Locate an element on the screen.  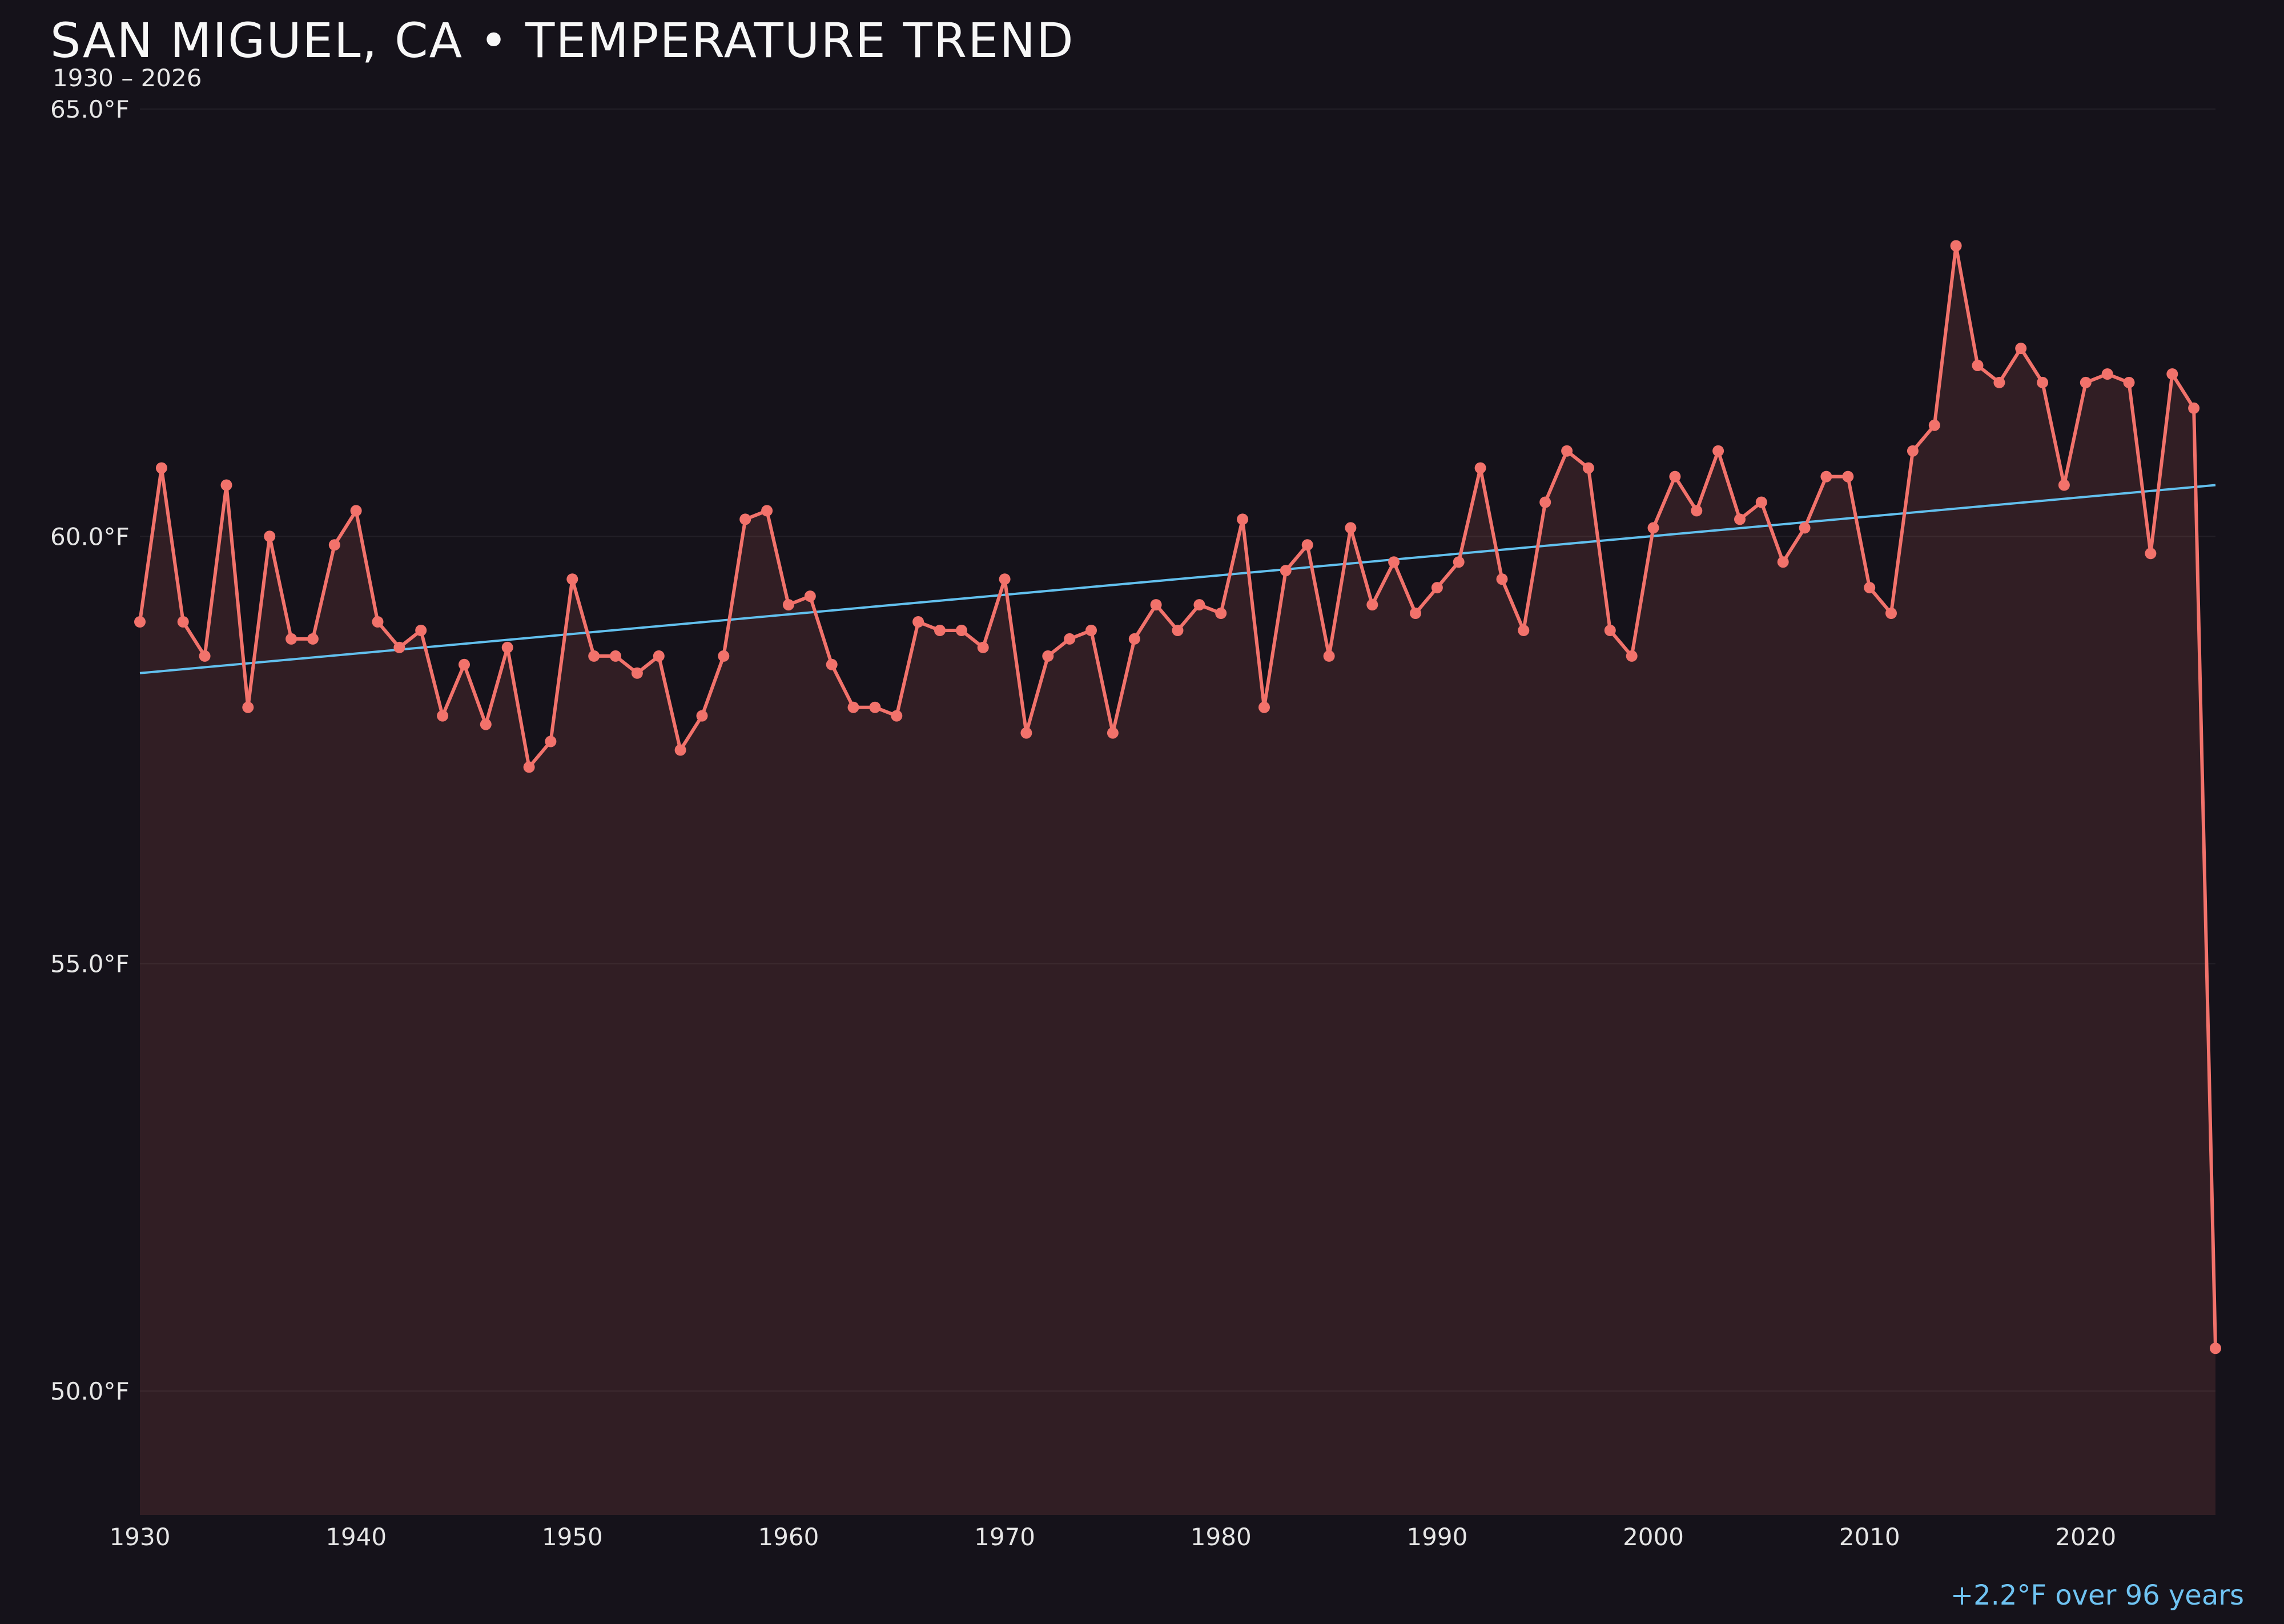
x-tick-label: 1990 is located at coordinates (1436, 1537).